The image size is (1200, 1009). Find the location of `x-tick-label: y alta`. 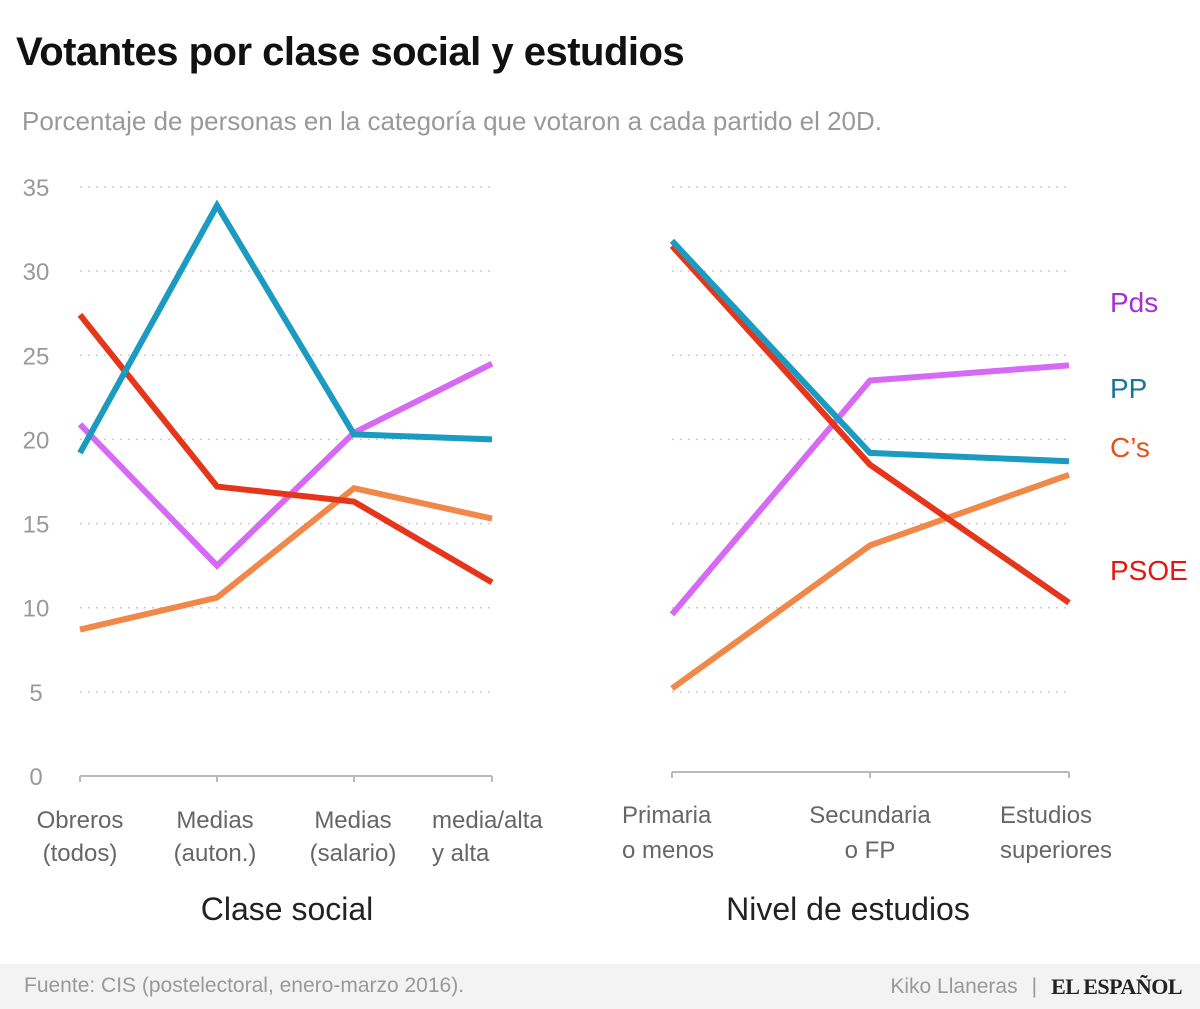

x-tick-label: y alta is located at coordinates (461, 853).